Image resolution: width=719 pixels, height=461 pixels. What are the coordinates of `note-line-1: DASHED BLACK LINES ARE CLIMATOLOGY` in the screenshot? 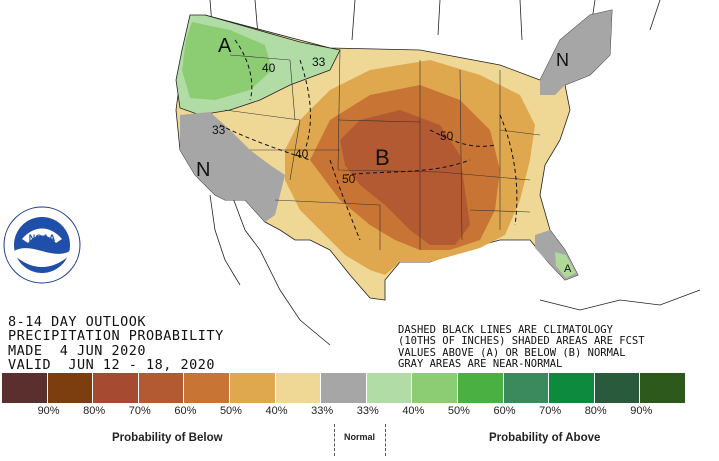 It's located at (505, 329).